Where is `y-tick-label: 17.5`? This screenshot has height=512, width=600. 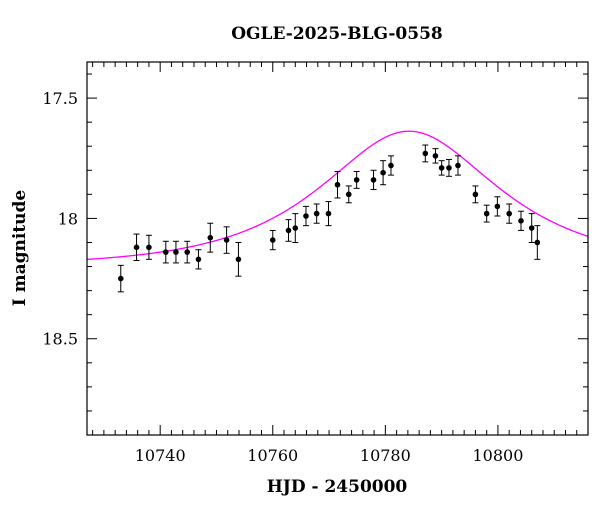 y-tick-label: 17.5 is located at coordinates (60, 98).